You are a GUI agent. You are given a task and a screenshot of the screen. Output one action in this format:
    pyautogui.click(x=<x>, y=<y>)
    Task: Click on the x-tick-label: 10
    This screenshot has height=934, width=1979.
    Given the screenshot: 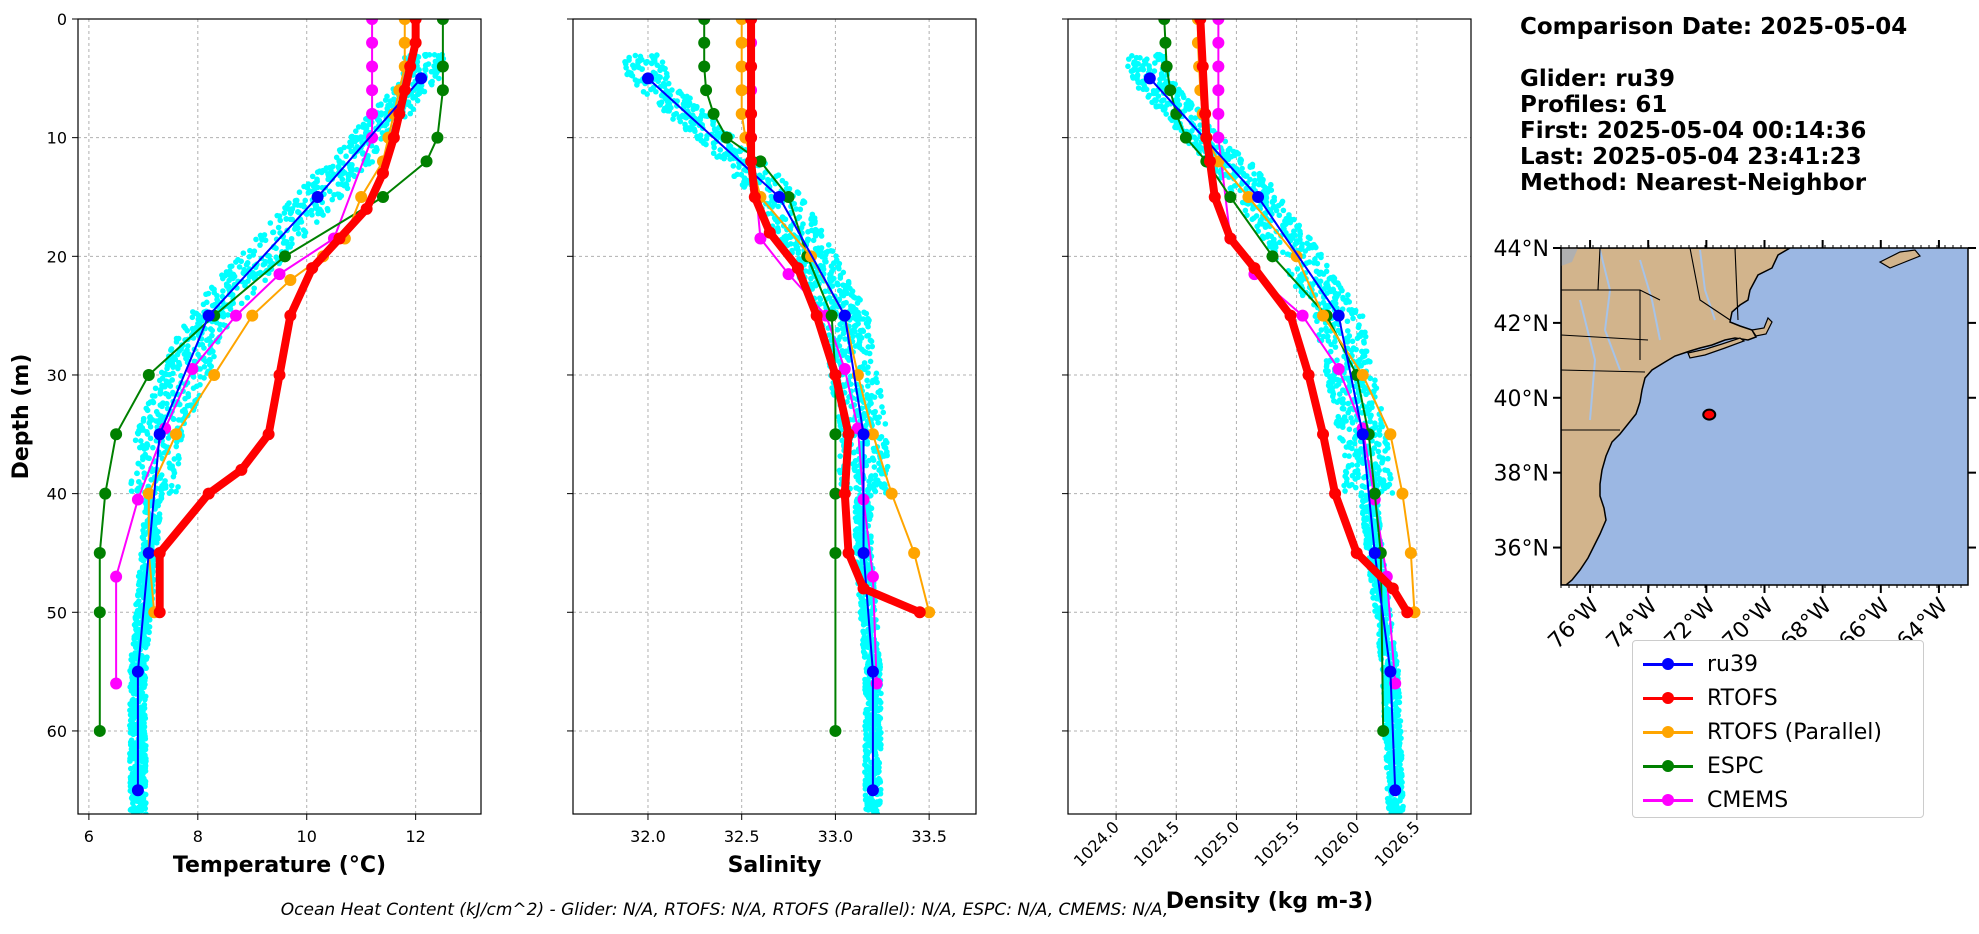 What is the action you would take?
    pyautogui.click(x=307, y=836)
    